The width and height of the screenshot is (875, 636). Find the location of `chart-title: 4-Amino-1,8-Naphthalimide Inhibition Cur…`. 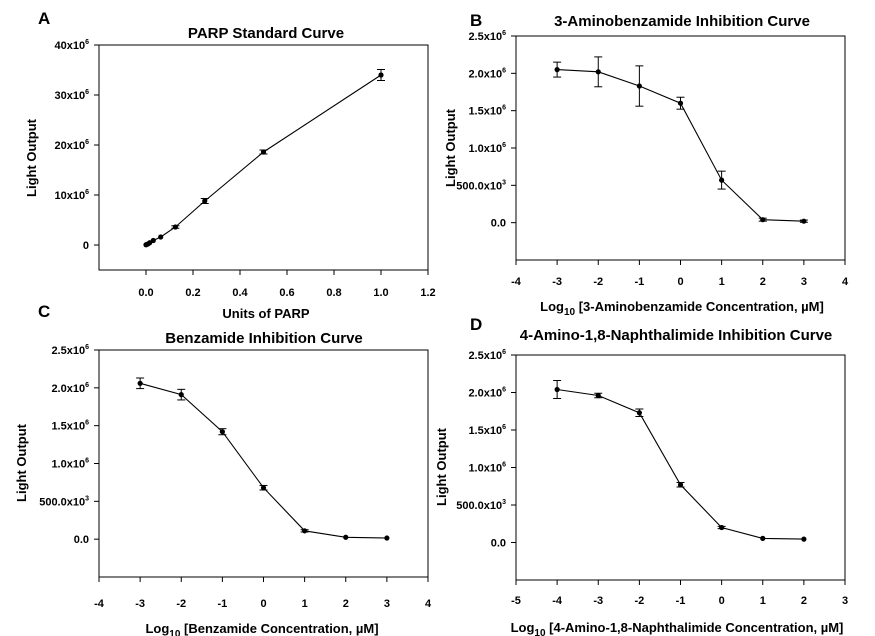

chart-title: 4-Amino-1,8-Naphthalimide Inhibition Cur… is located at coordinates (676, 335).